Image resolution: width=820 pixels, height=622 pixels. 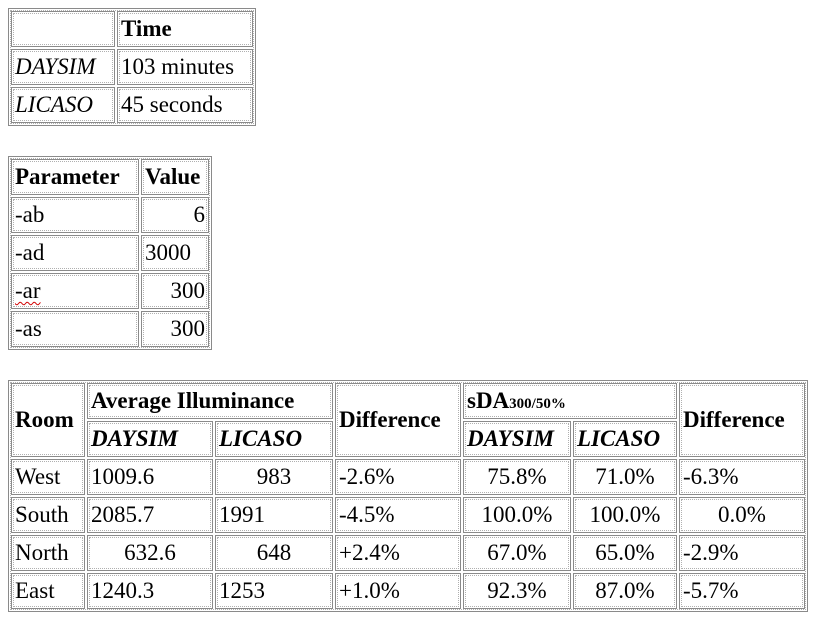 I want to click on sda-header: sDA300/50%, so click(x=570, y=401).